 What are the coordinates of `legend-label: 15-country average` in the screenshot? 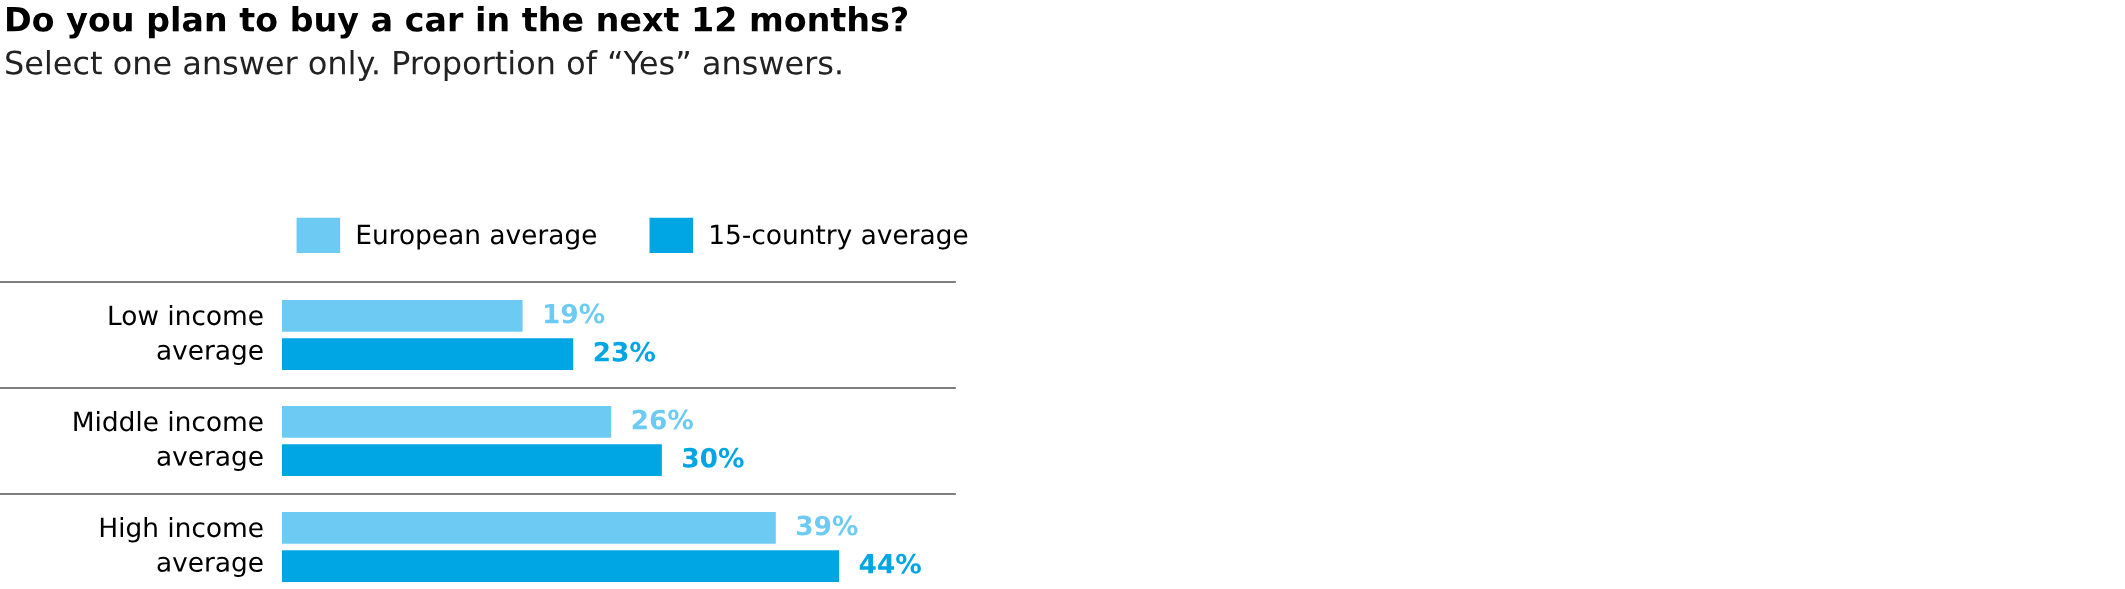 It's located at (839, 237).